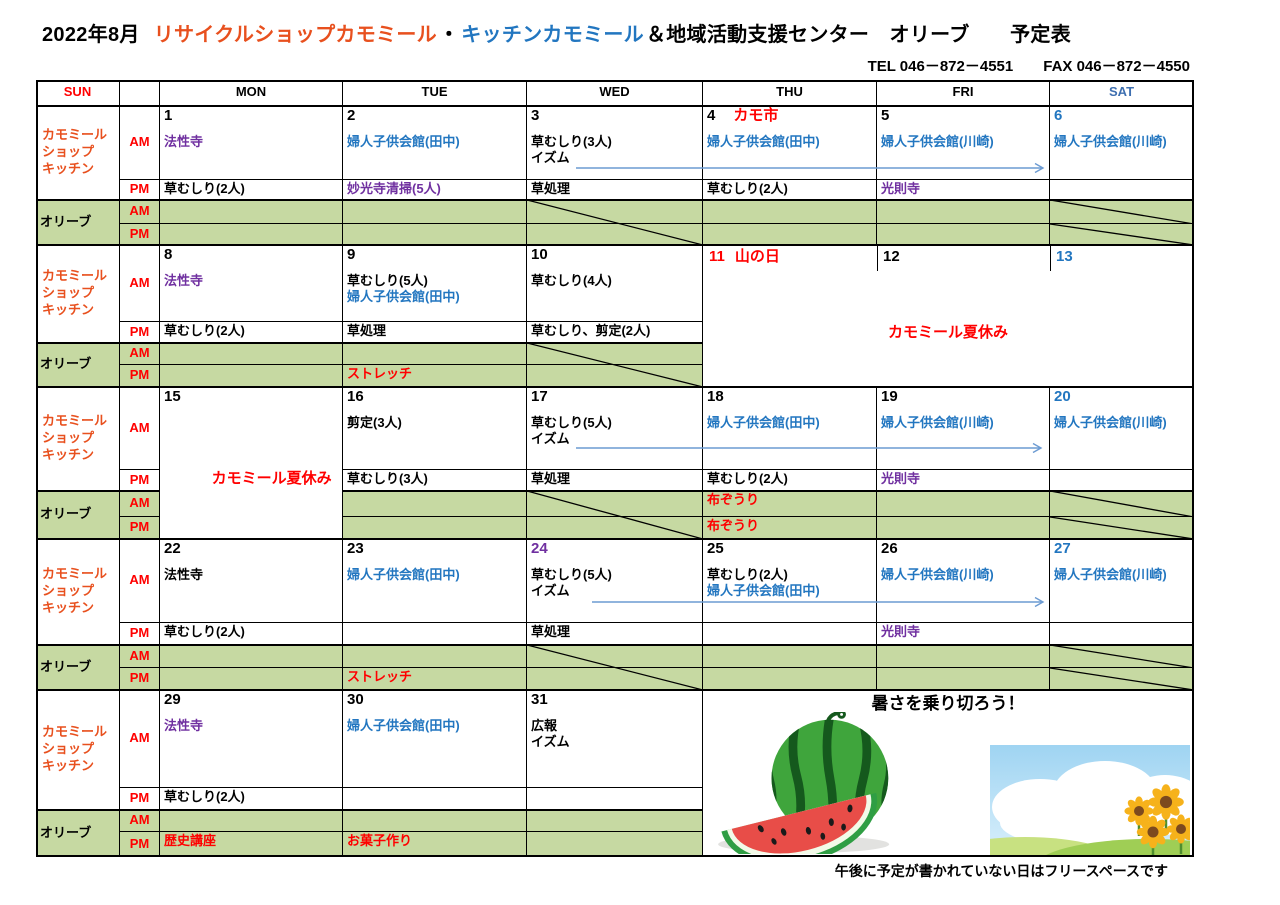 The width and height of the screenshot is (1280, 905). What do you see at coordinates (713, 396) in the screenshot?
I see `day-number-line: 18` at bounding box center [713, 396].